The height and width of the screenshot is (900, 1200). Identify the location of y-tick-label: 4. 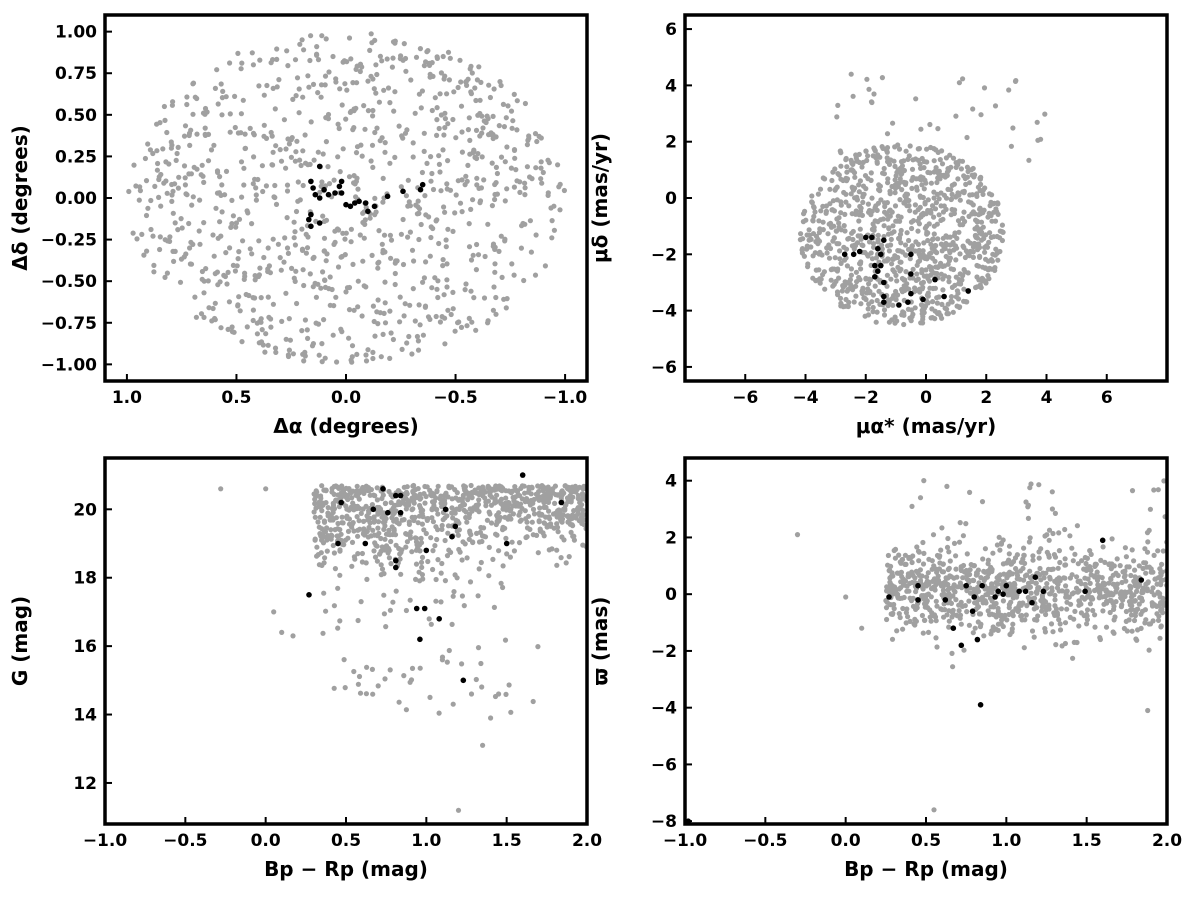
(671, 86).